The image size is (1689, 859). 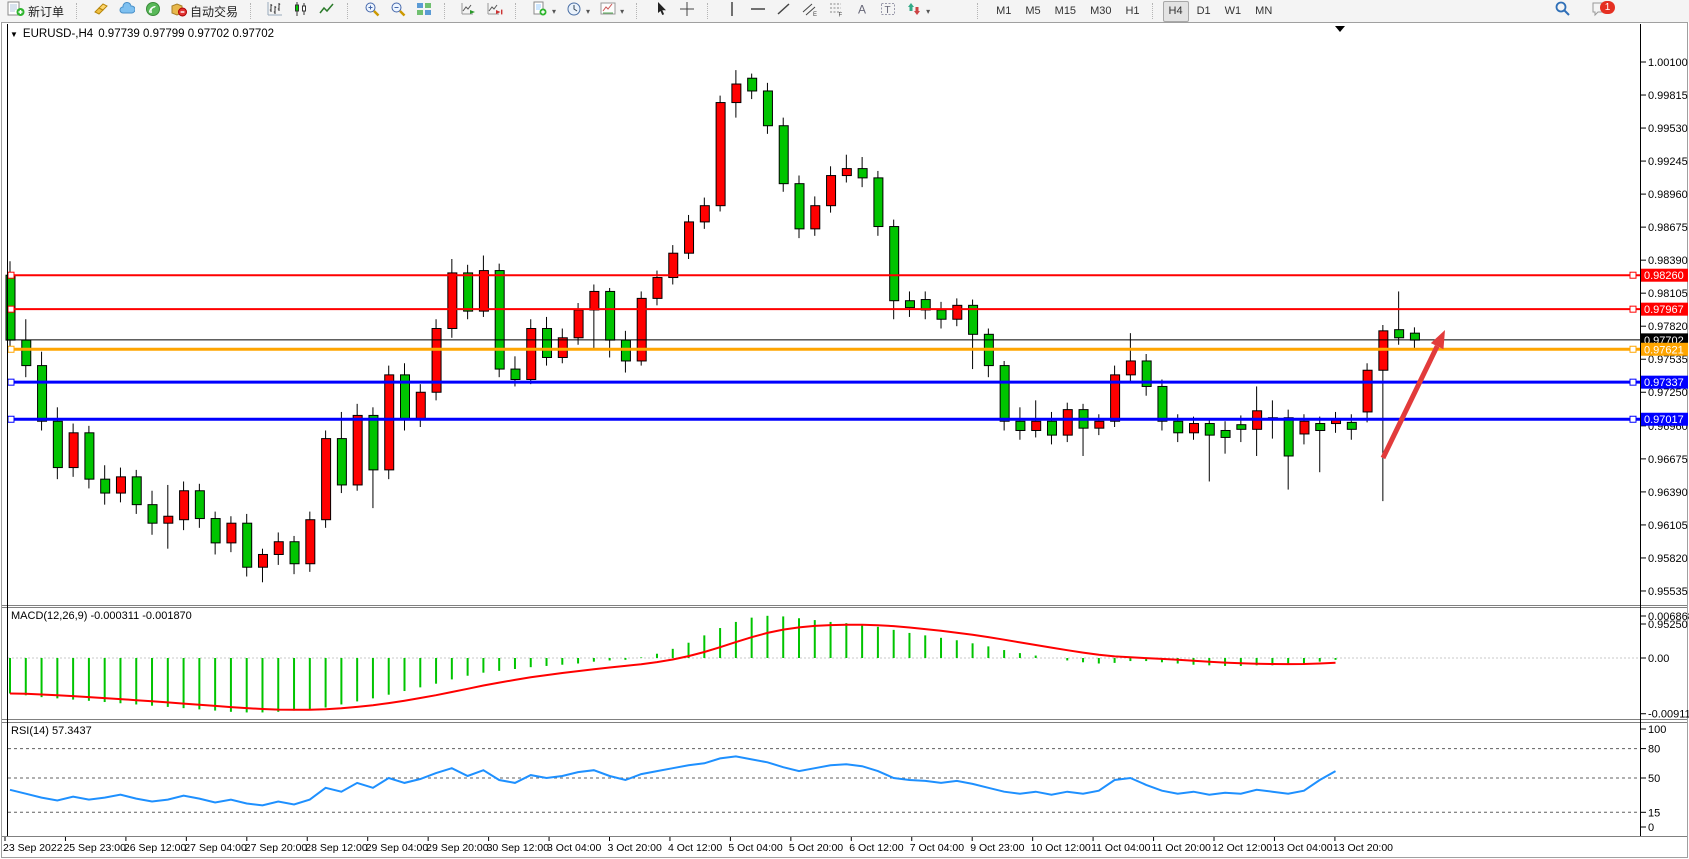 What do you see at coordinates (1132, 11) in the screenshot?
I see `timeframe-h1-button: H1` at bounding box center [1132, 11].